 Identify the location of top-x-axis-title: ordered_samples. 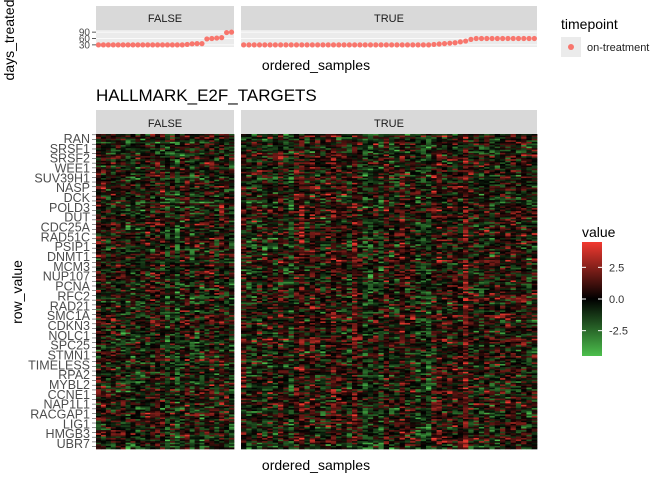
(316, 65).